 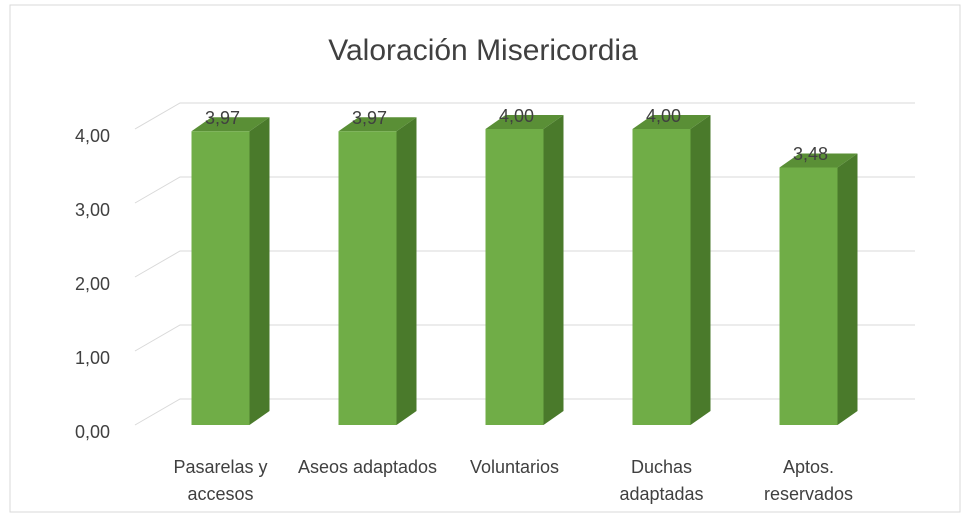 I want to click on chart-title: Valoración Misericordia, so click(x=483, y=50).